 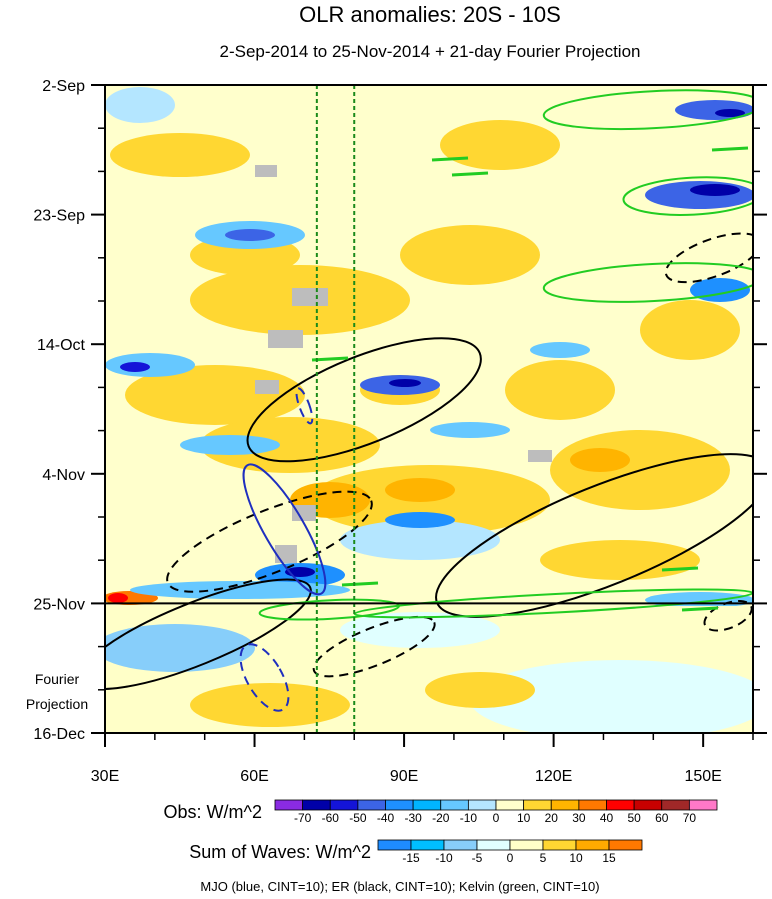 I want to click on mjo-neg-1-contour, so click(x=264, y=677).